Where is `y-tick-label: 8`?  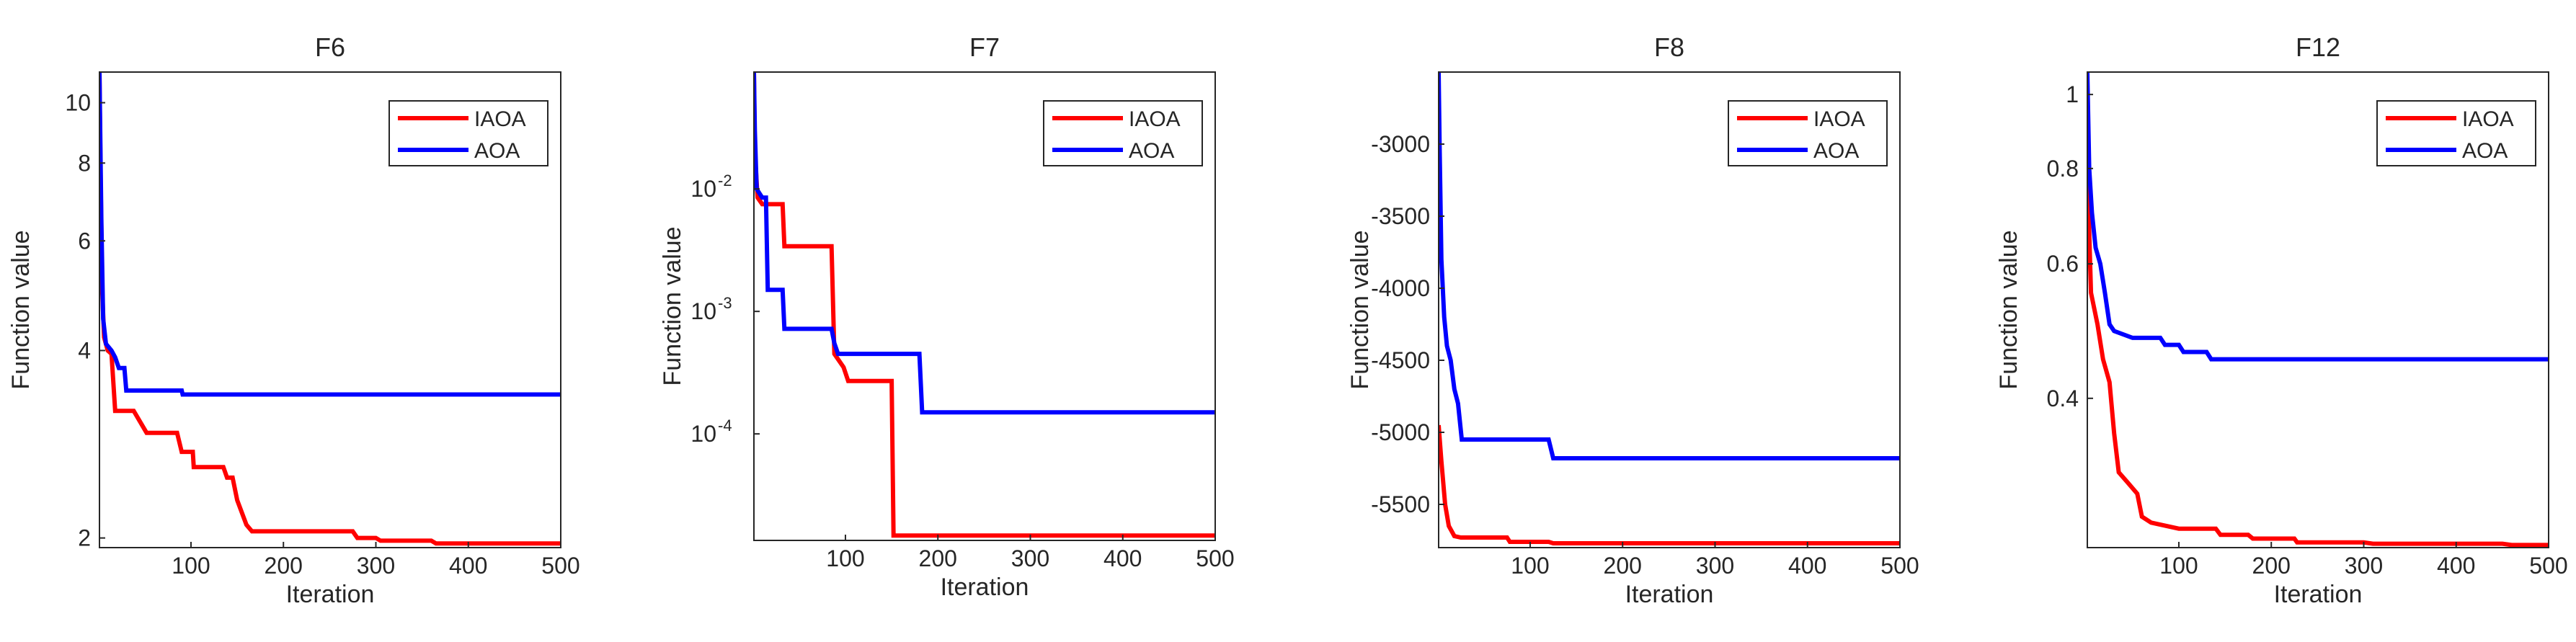
y-tick-label: 8 is located at coordinates (84, 163).